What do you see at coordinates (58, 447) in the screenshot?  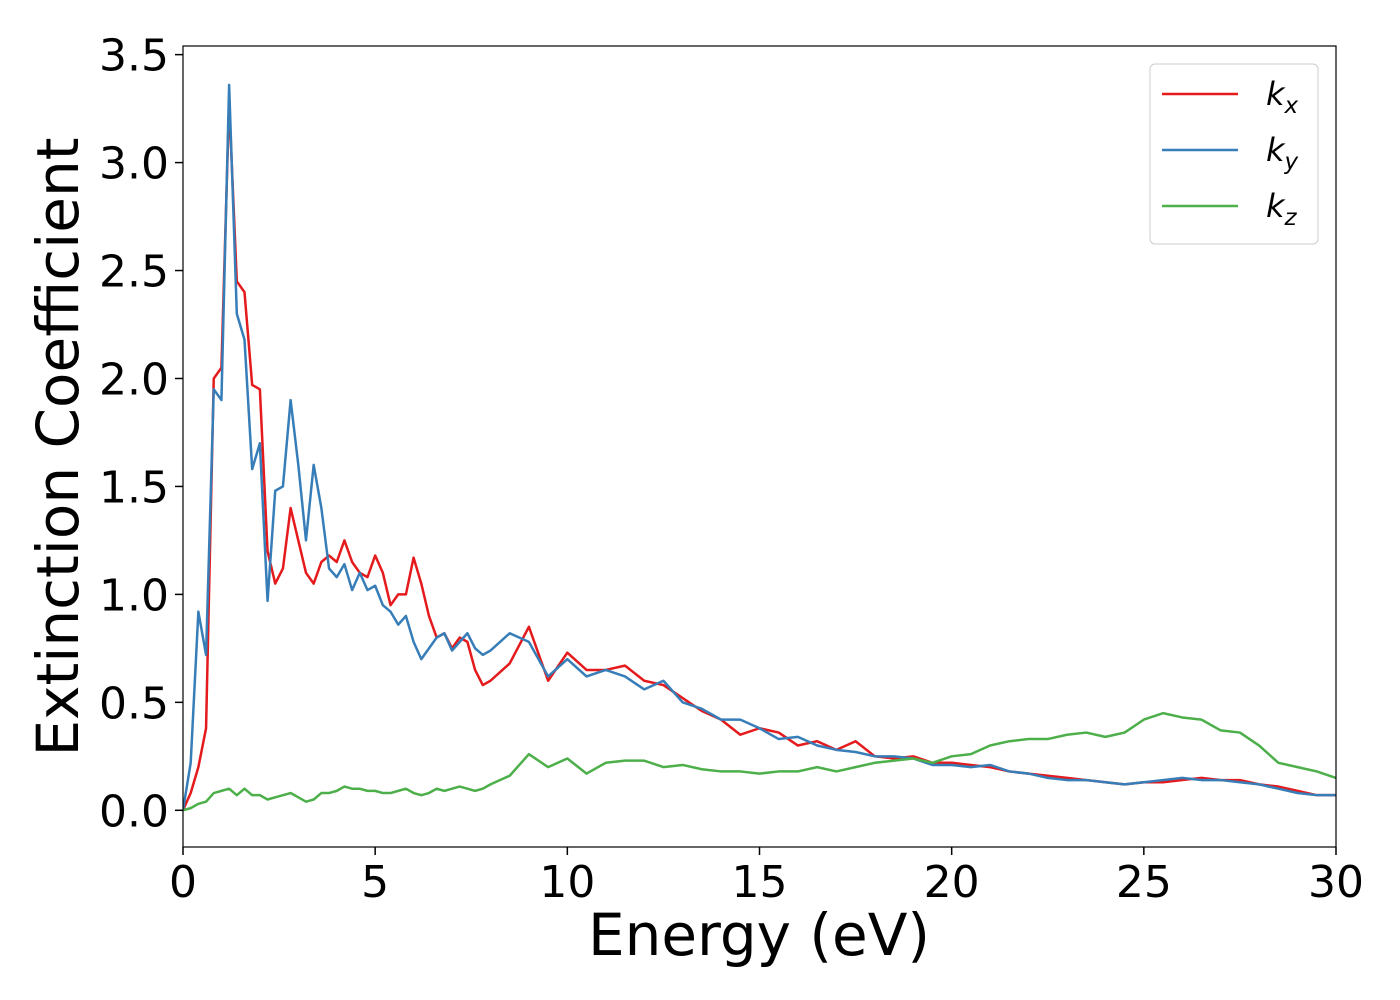 I see `y-axis-label: Extinction Coefficient` at bounding box center [58, 447].